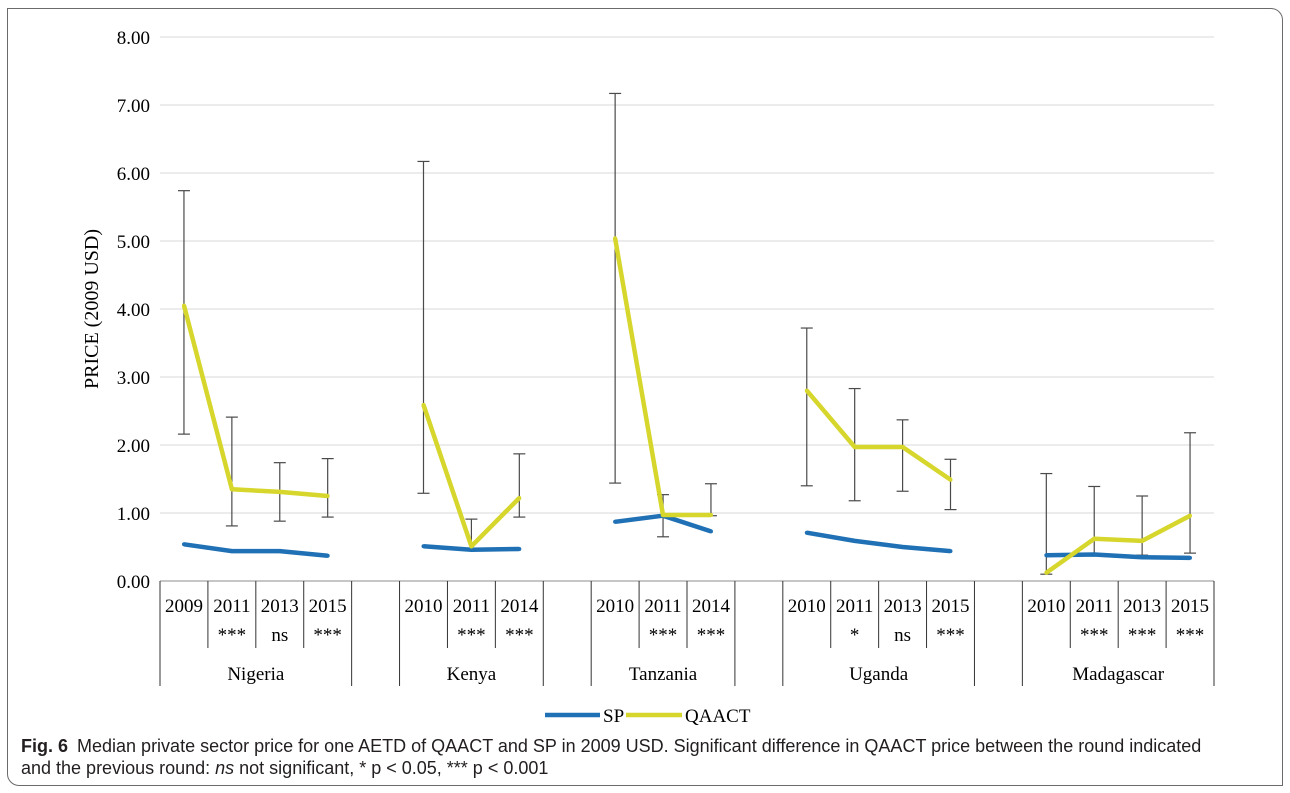 The height and width of the screenshot is (793, 1290). Describe the element at coordinates (855, 635) in the screenshot. I see `significance-label: *` at that location.